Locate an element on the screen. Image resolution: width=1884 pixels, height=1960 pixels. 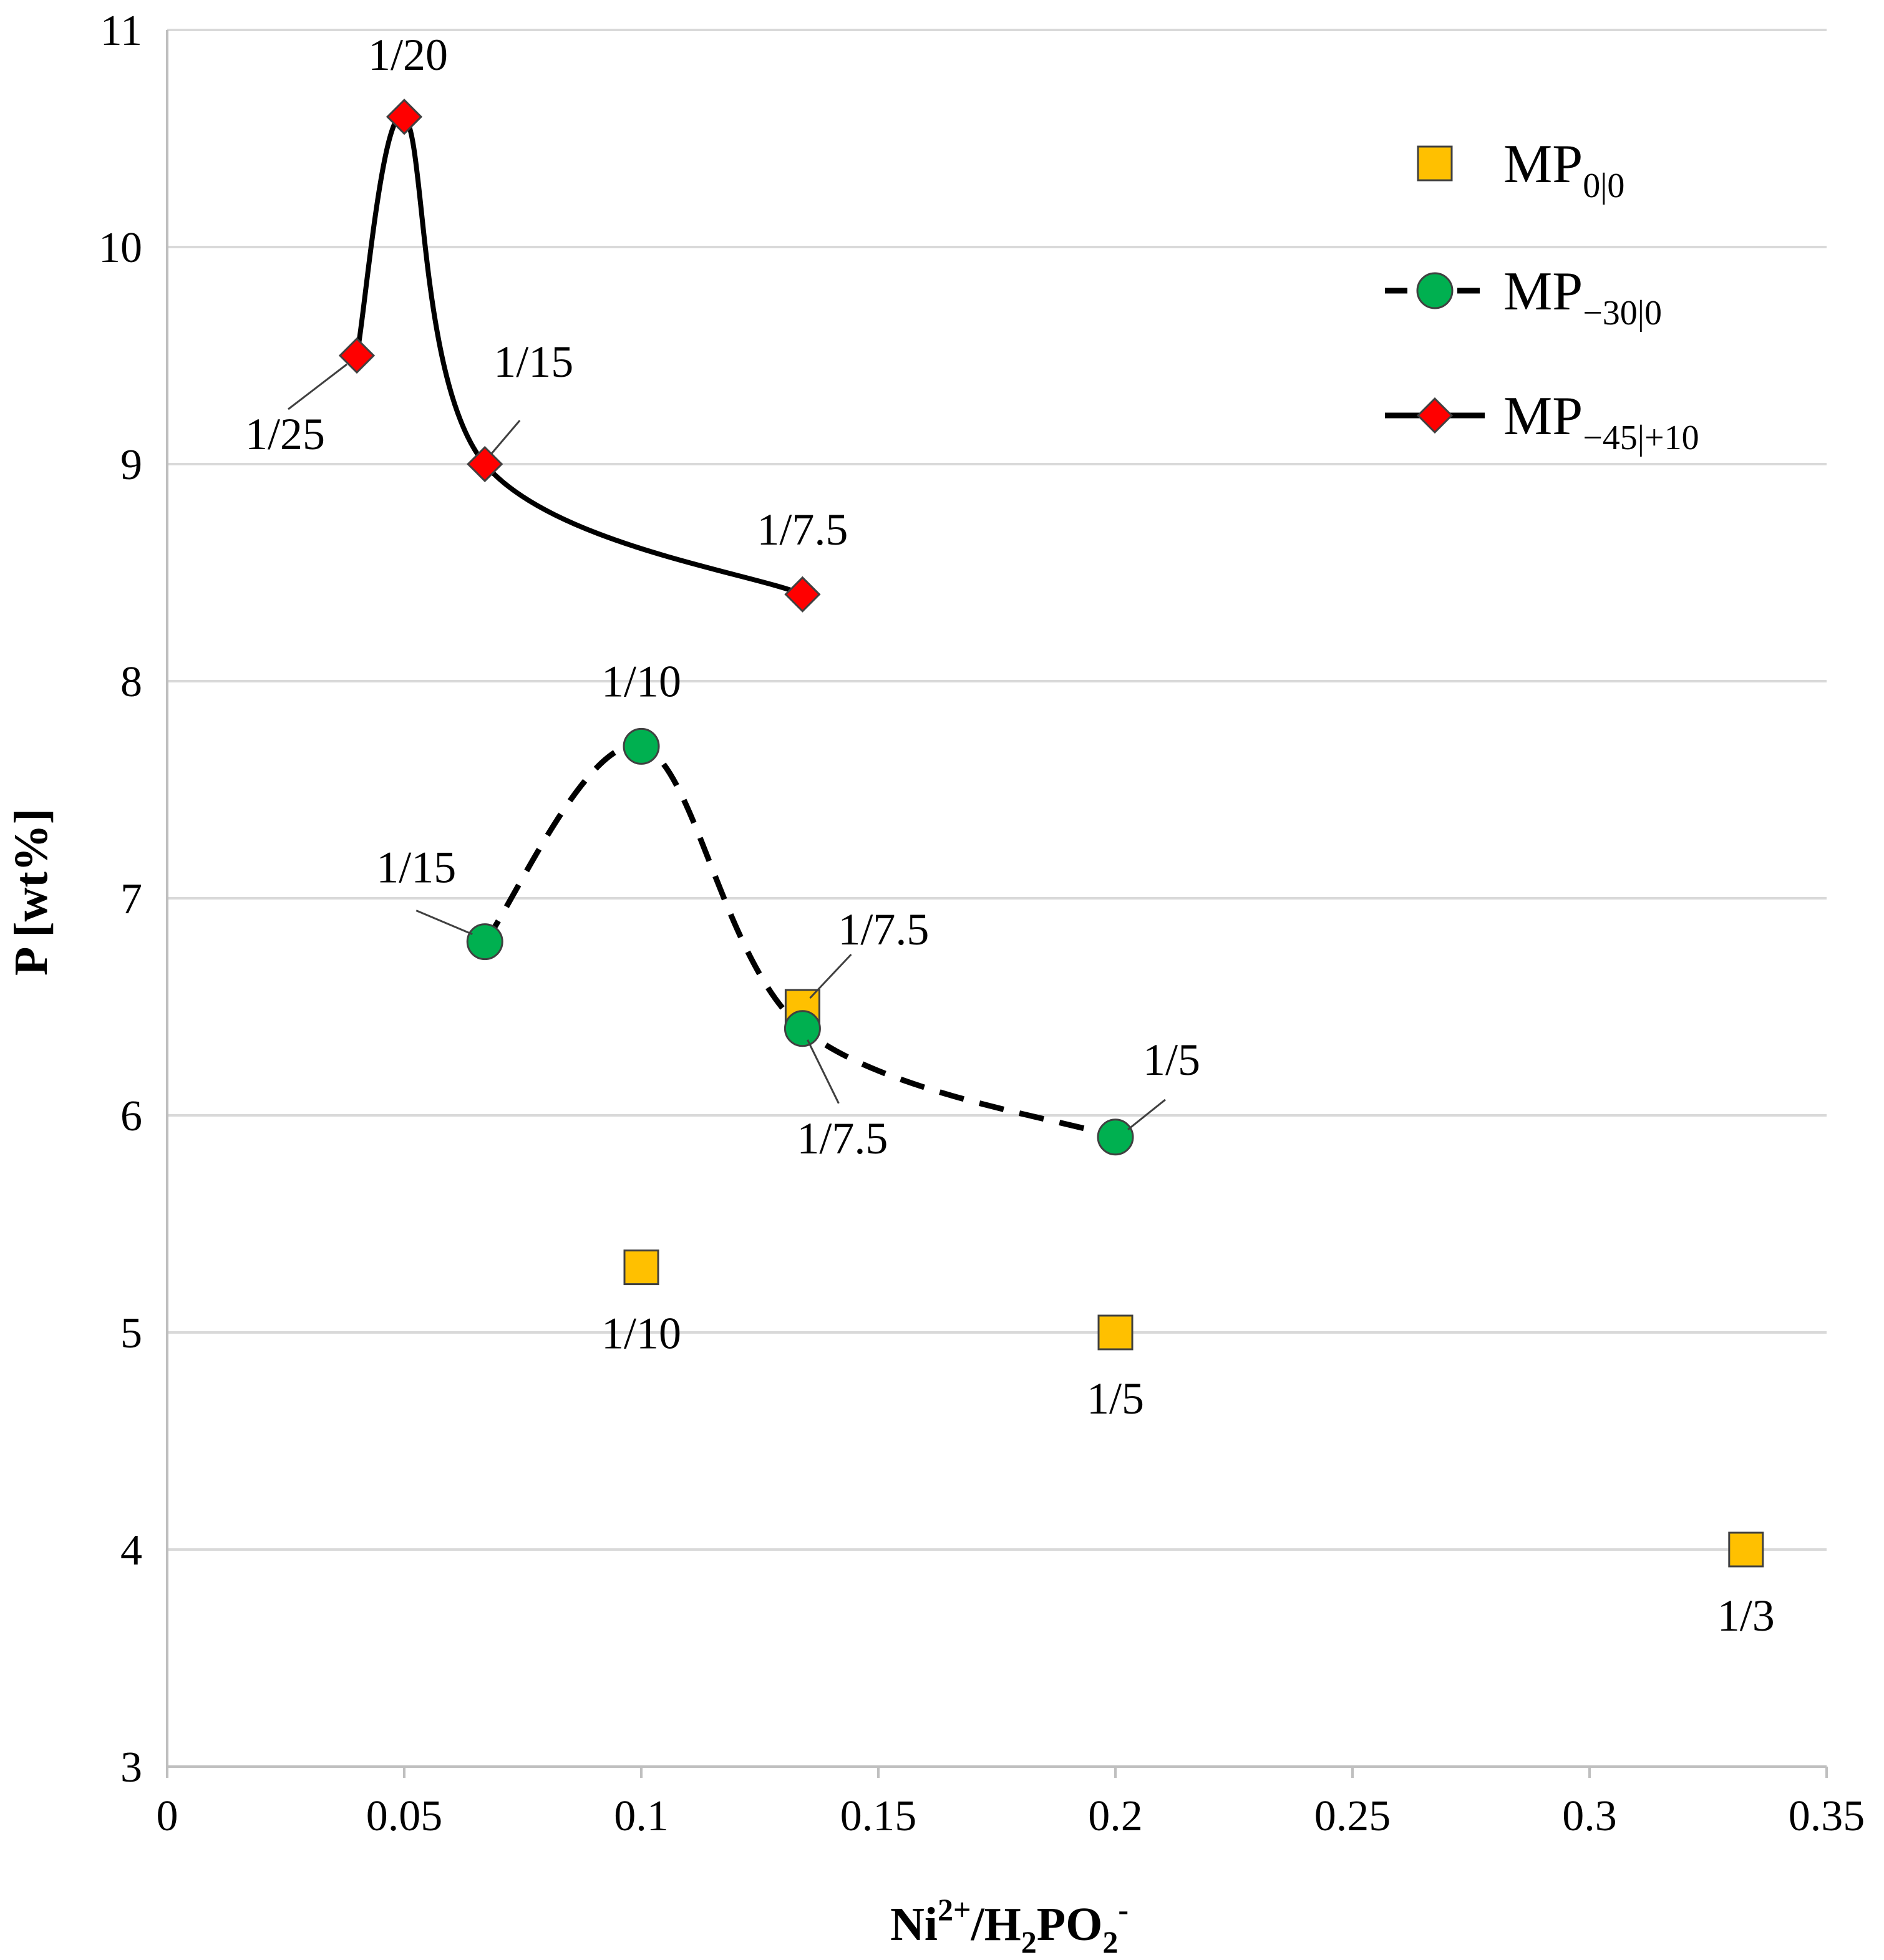
data-label: 1/20 is located at coordinates (408, 55).